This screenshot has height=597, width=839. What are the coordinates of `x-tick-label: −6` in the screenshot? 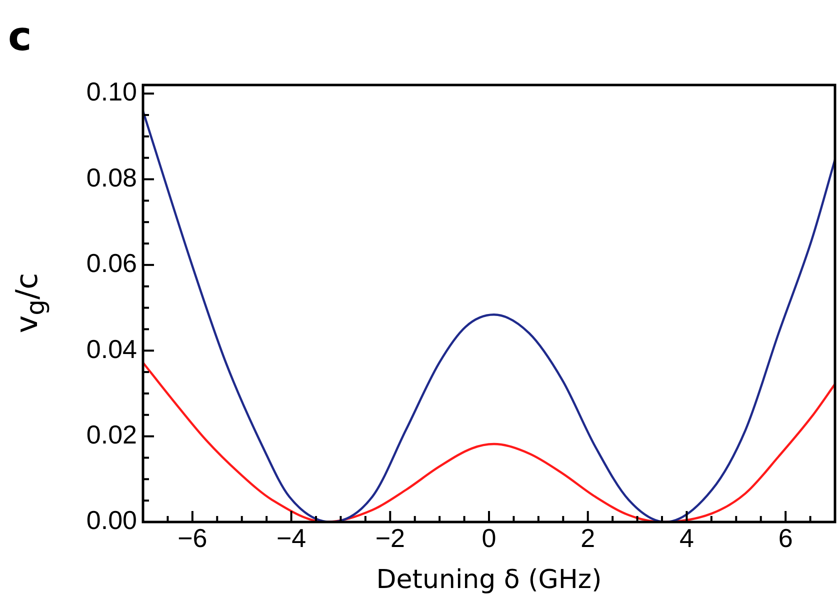 It's located at (193, 537).